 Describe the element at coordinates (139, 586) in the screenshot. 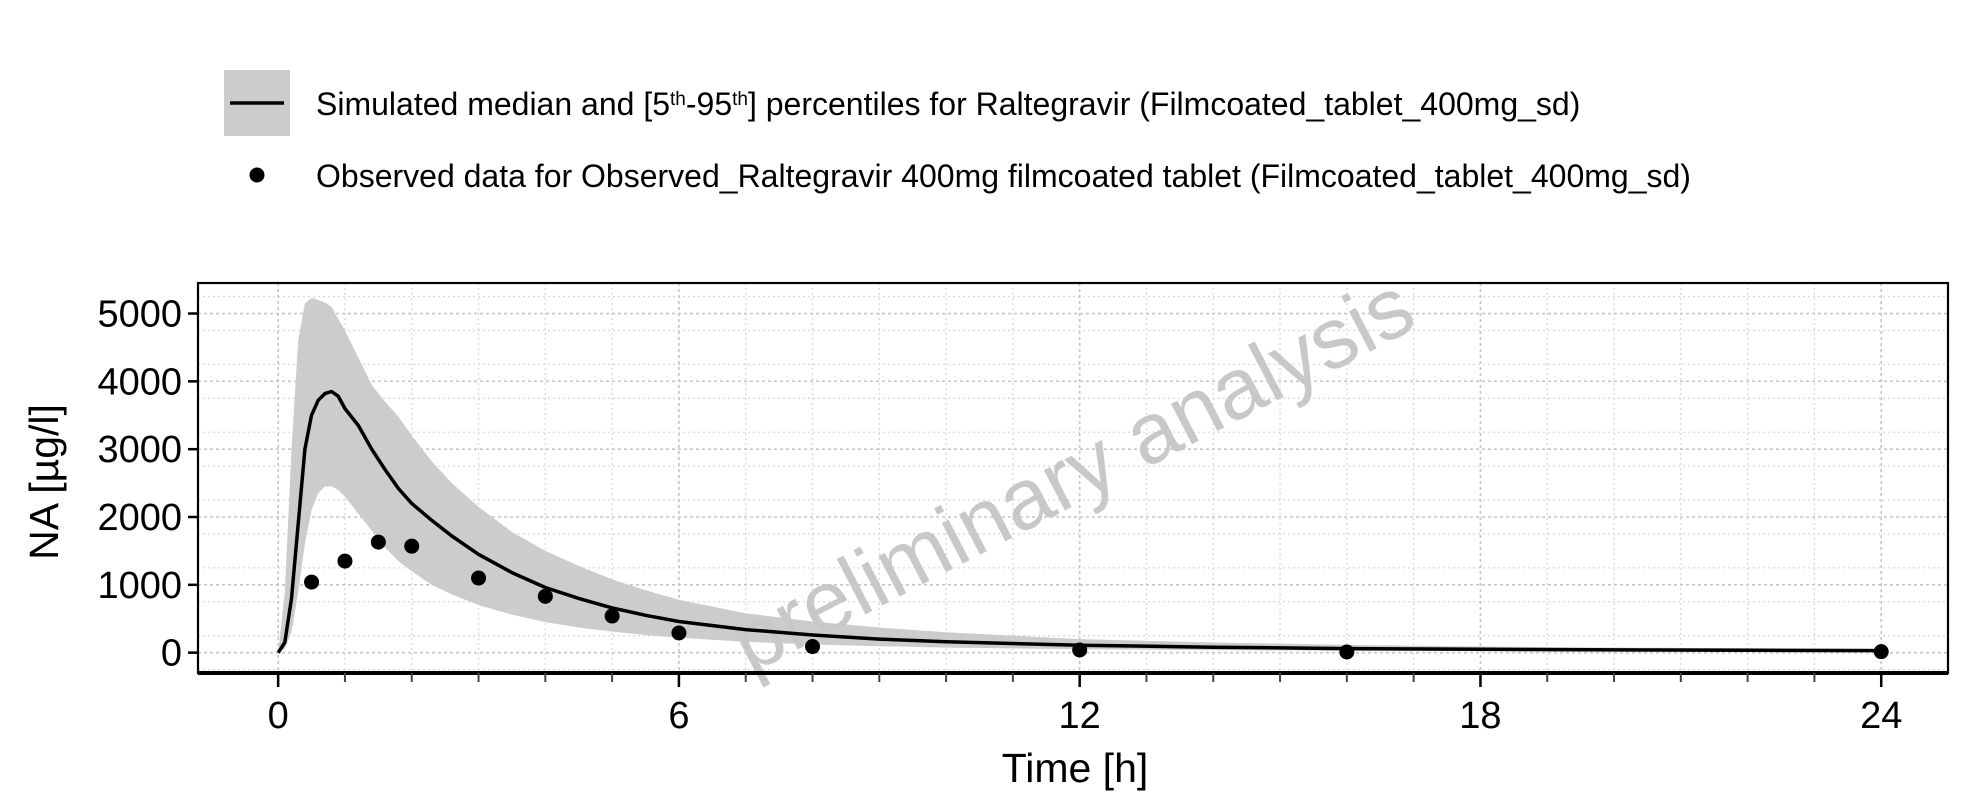

I see `y-tick-label: 1000` at that location.